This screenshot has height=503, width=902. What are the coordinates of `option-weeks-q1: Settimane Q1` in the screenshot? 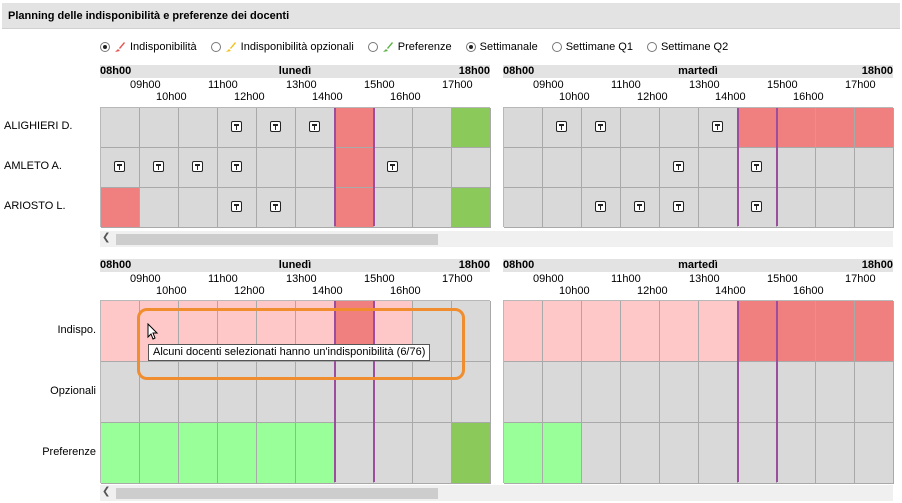 It's located at (592, 47).